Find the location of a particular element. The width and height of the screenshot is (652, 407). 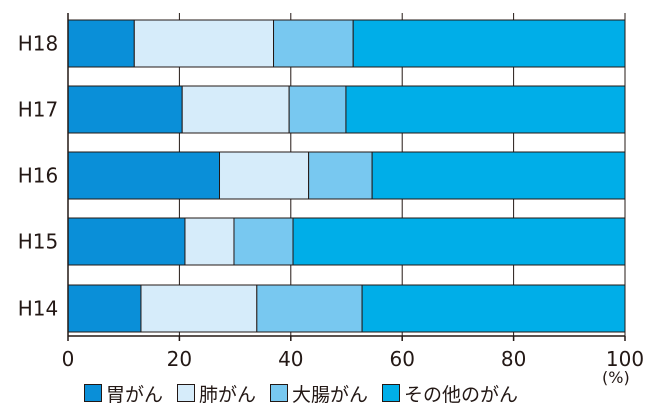

legend-item-2: 大腸がん is located at coordinates (319, 393).